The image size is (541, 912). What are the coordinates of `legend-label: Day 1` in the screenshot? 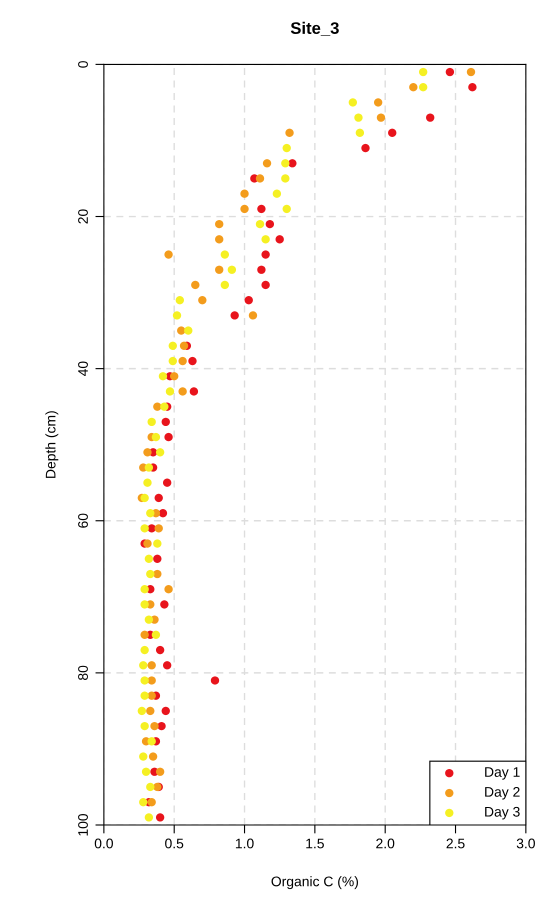 It's located at (502, 773).